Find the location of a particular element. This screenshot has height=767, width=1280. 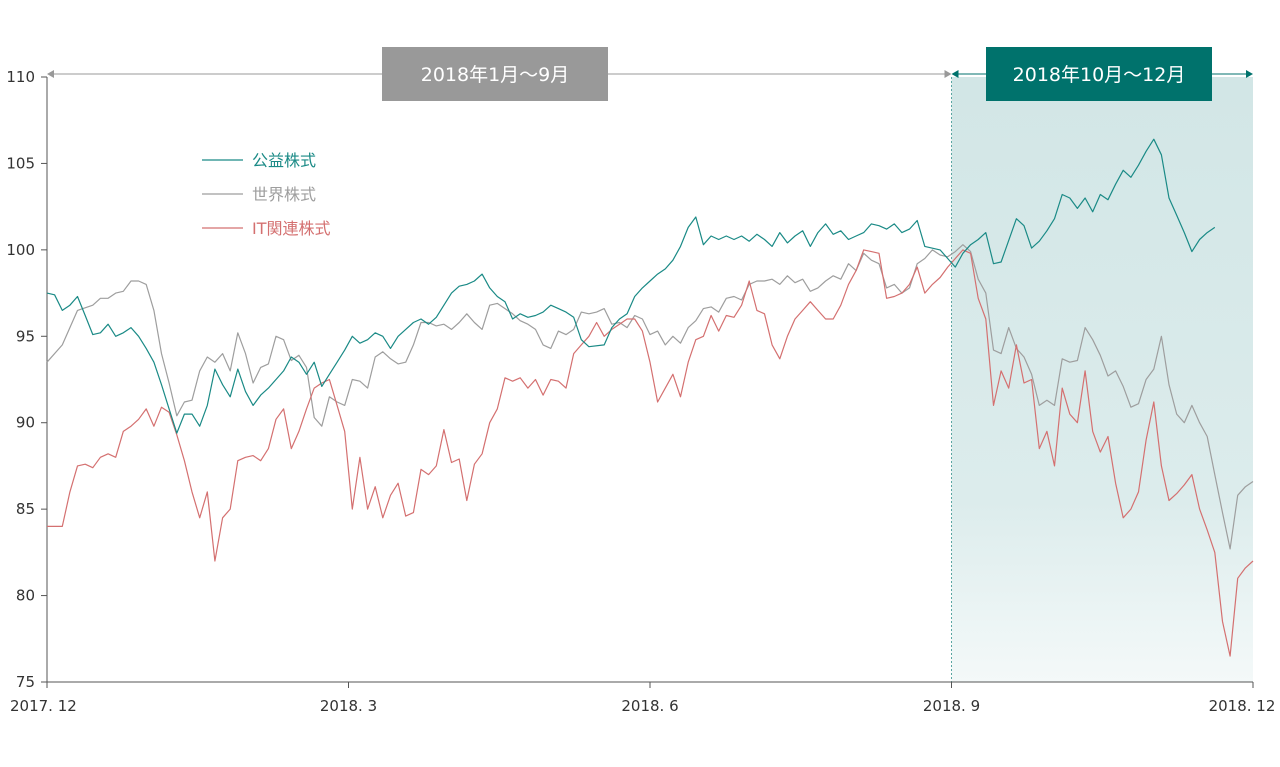

x-tick-label: 2018. 6 is located at coordinates (649, 706).